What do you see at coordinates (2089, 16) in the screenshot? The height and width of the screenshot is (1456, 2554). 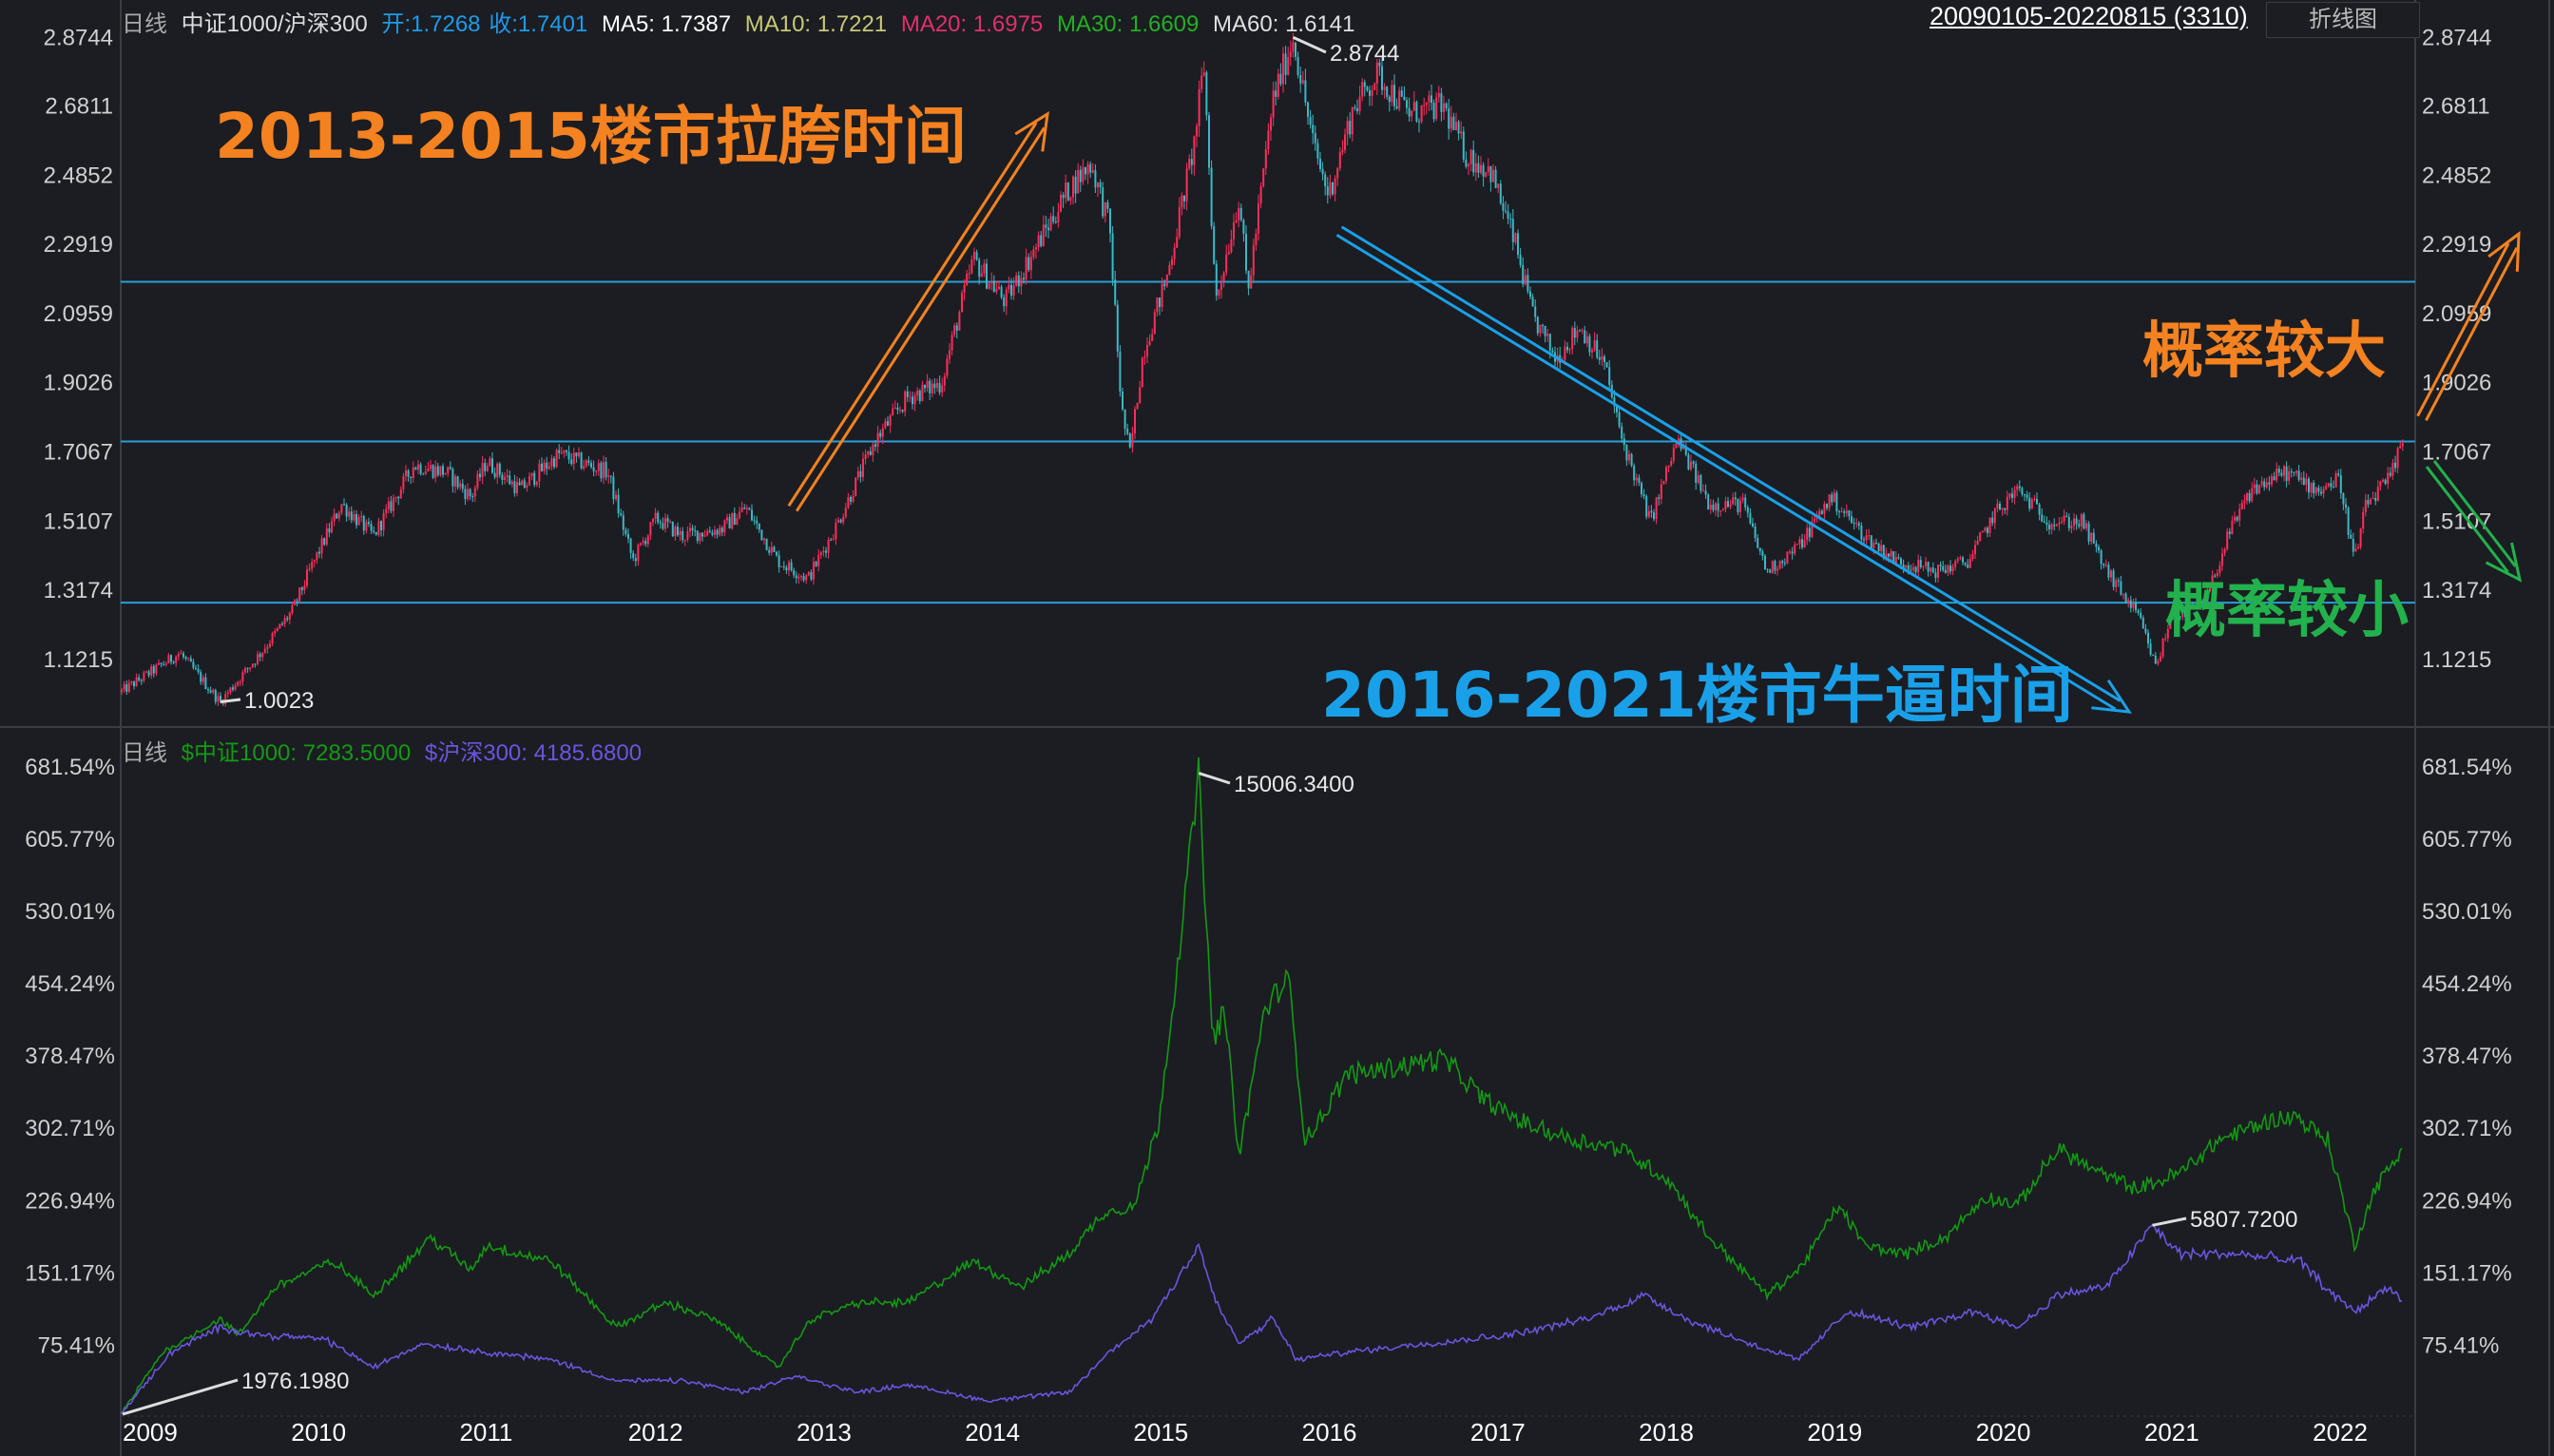 I see `date-range-link: 20090105-20220815 (3310)` at bounding box center [2089, 16].